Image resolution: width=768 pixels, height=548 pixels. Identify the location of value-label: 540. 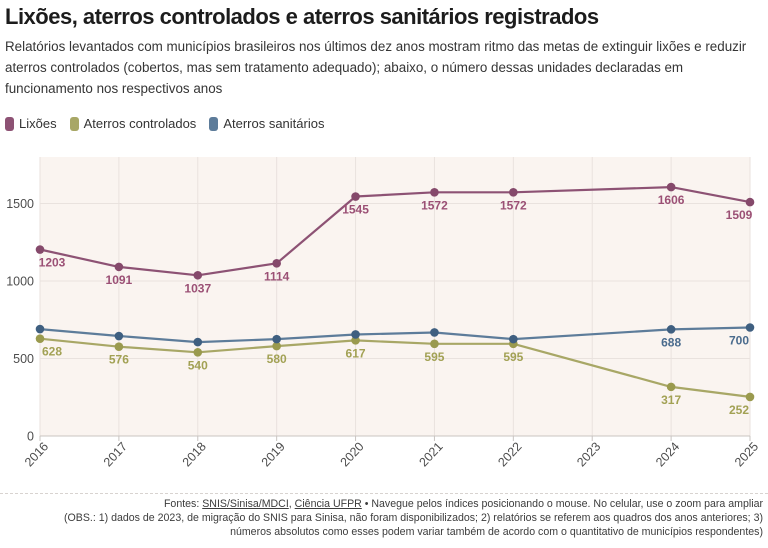
(198, 365).